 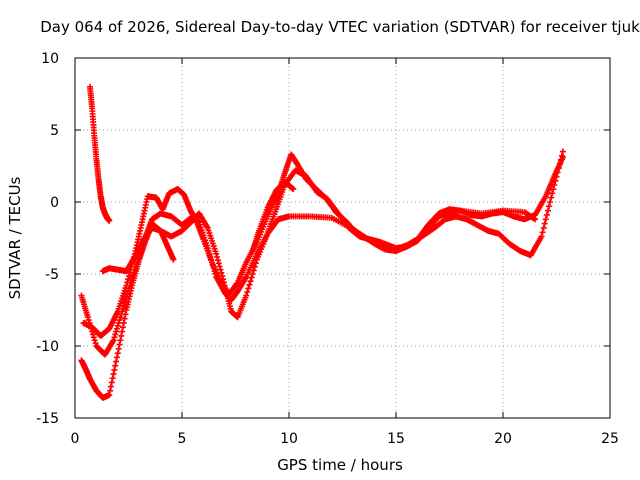 What do you see at coordinates (289, 439) in the screenshot?
I see `x-tick-label: 10` at bounding box center [289, 439].